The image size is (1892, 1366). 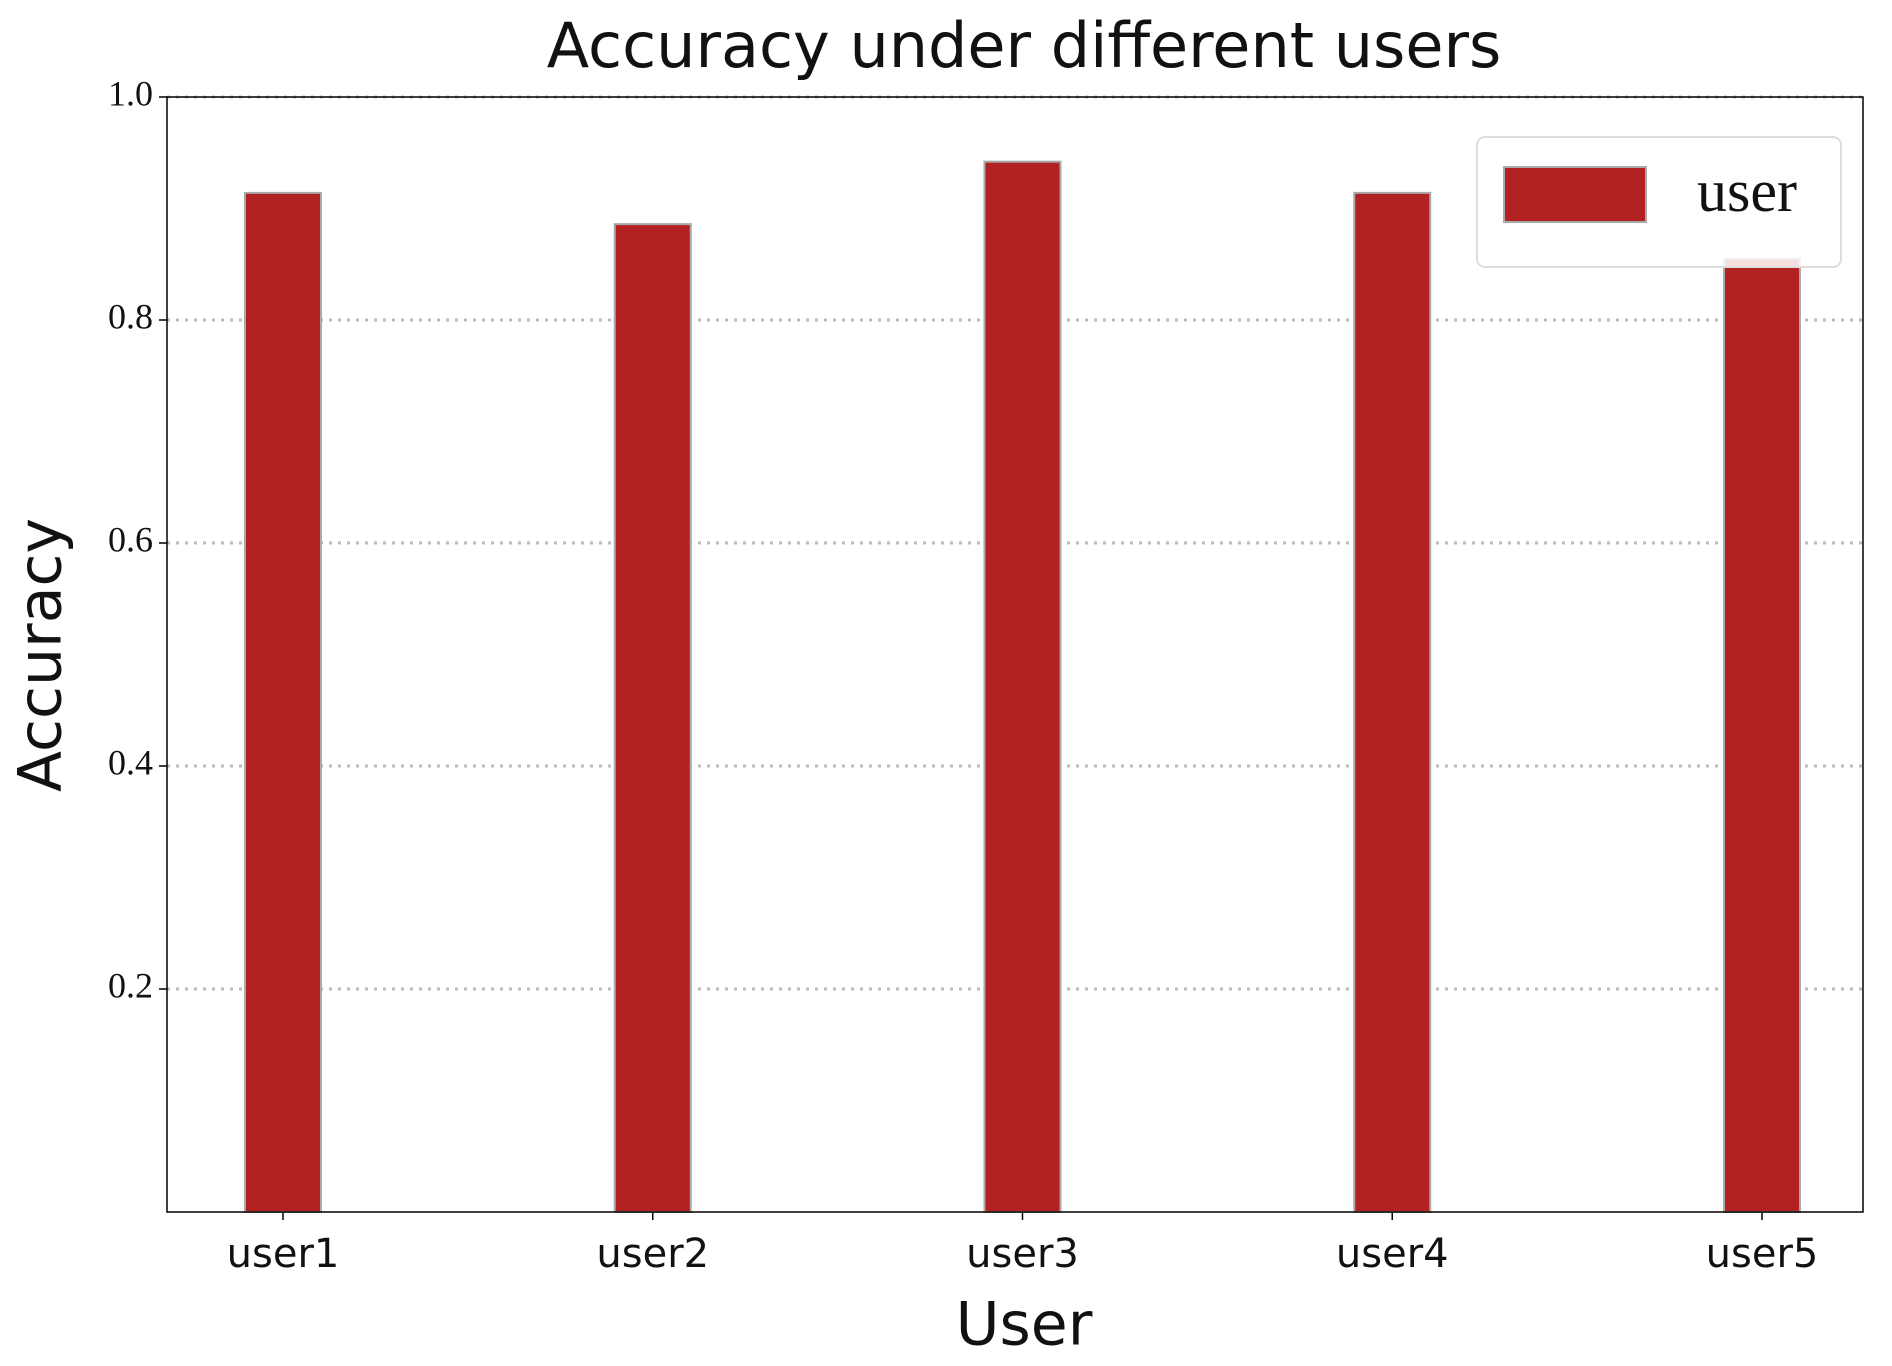 I want to click on y-axis-label: Accuracy, so click(x=41, y=655).